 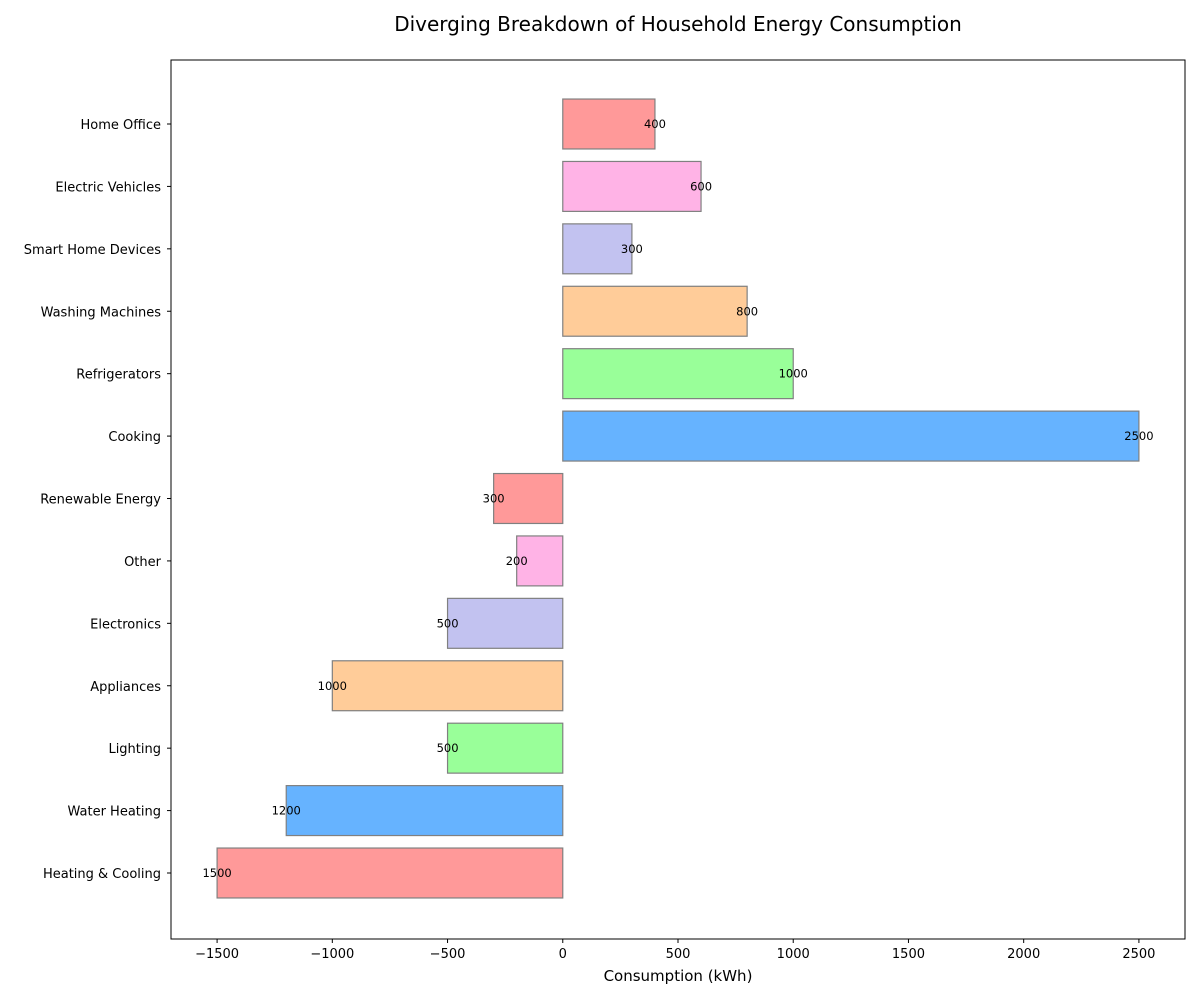 I want to click on x-axis: −1500 −1000 −500 0 500 1000 1500 2000 2500, so click(x=675, y=950).